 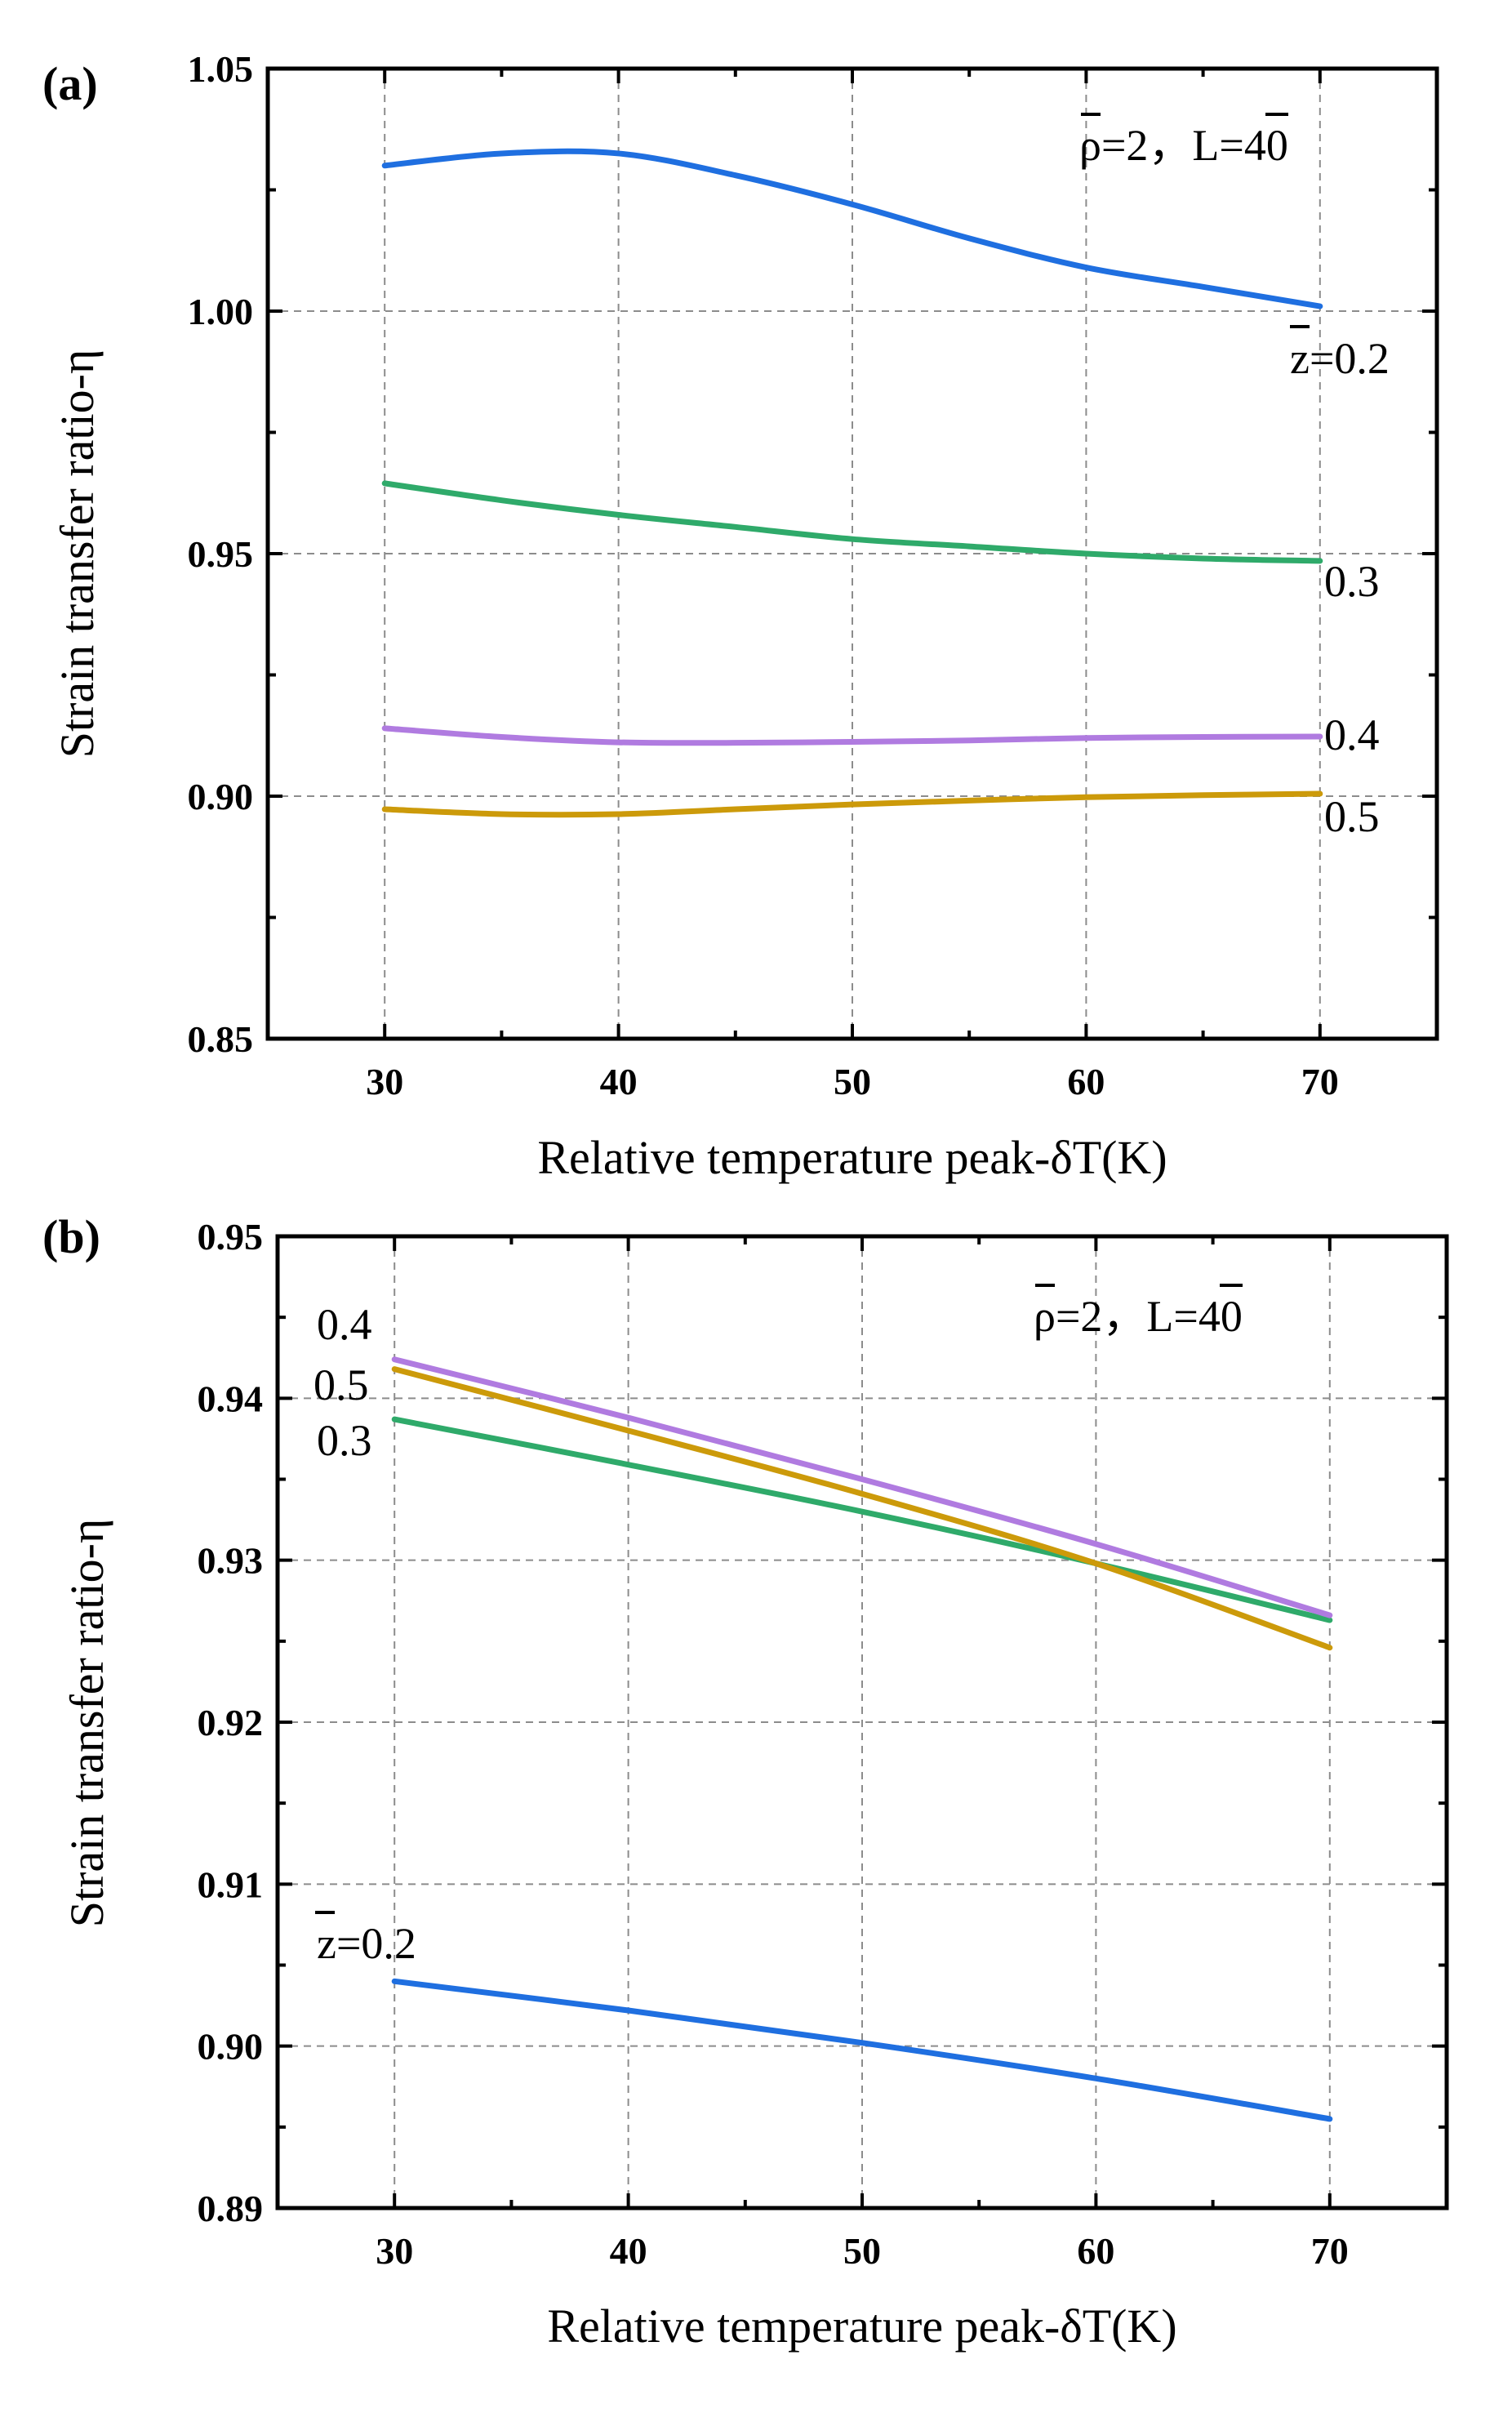 I want to click on series-line-a-0.5, so click(x=852, y=804).